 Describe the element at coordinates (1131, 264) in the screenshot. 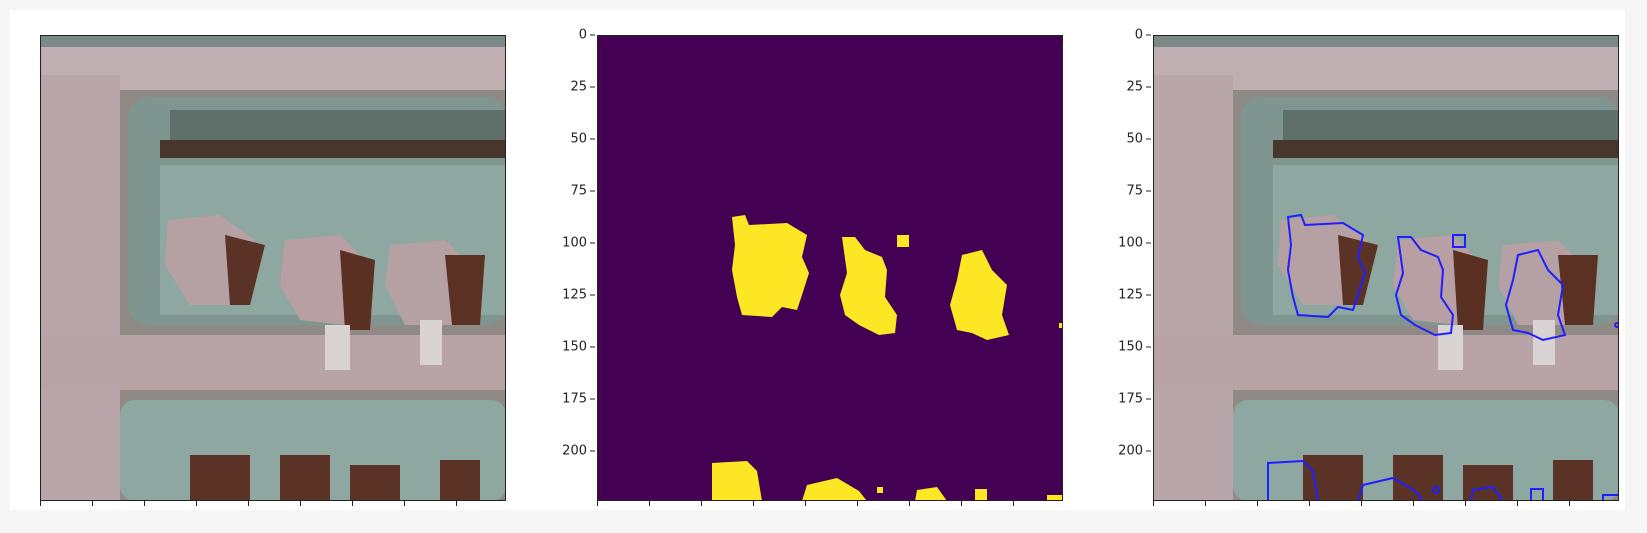

I see `overlay-y-axis: 0 25 50 75 100 125 150 175 200` at that location.